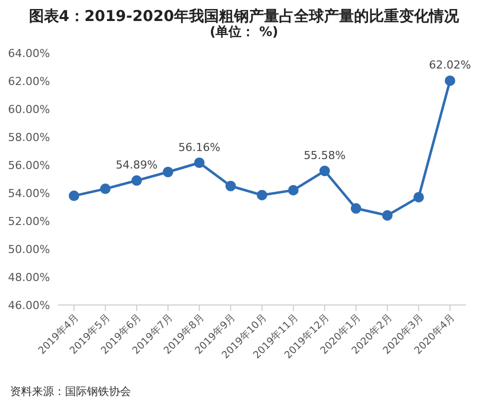  I want to click on data-label: 55.58%, so click(325, 155).